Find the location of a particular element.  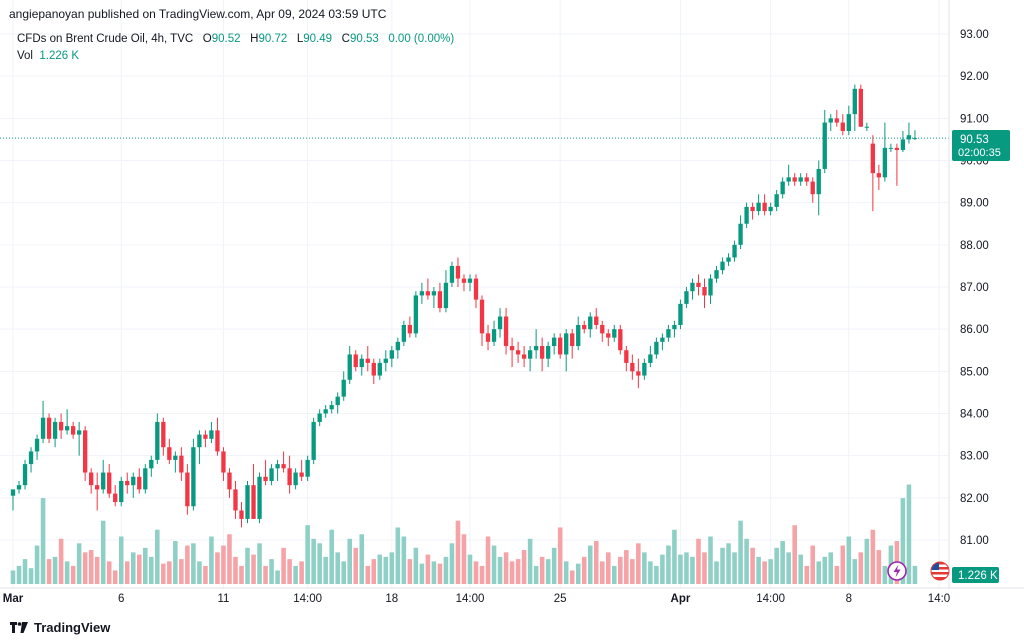

low-value: 90.49 is located at coordinates (318, 39).